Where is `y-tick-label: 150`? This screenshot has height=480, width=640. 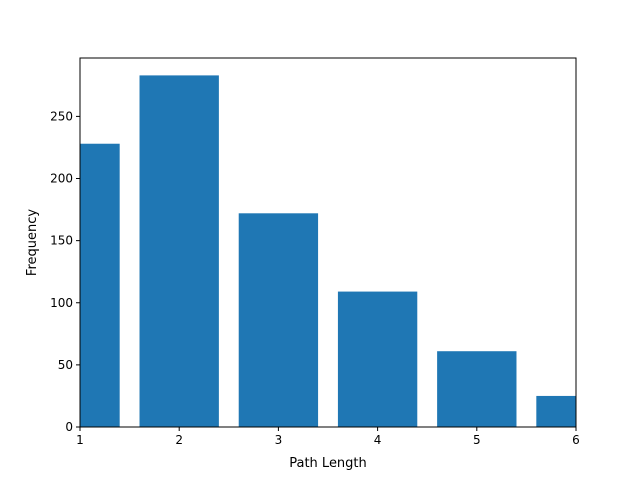
y-tick-label: 150 is located at coordinates (61, 241).